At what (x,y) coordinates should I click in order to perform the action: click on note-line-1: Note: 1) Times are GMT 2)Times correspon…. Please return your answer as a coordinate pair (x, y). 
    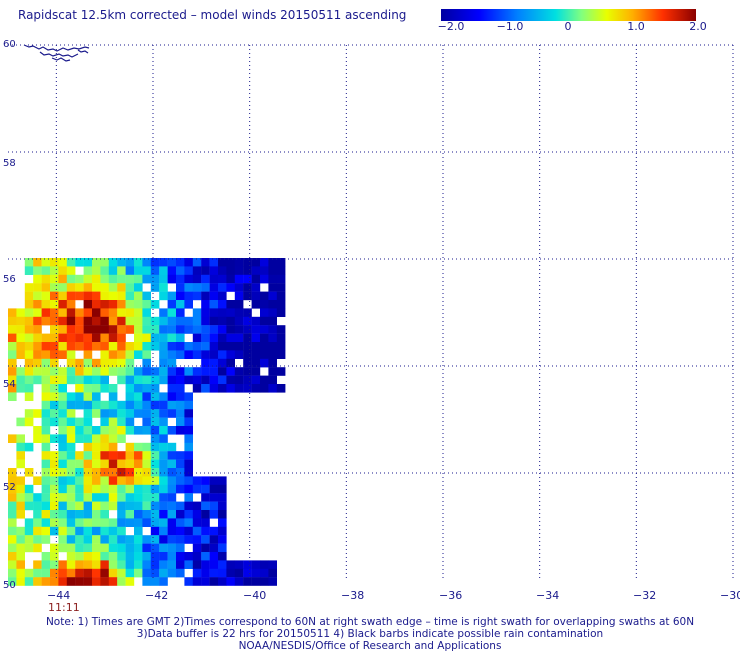
    Looking at the image, I should click on (370, 622).